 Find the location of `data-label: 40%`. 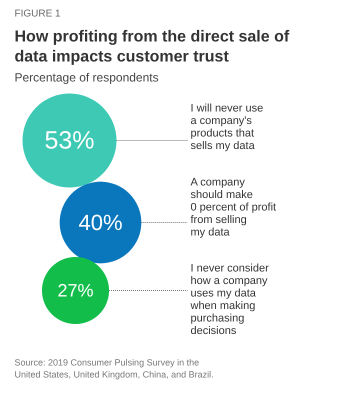

data-label: 40% is located at coordinates (100, 222).